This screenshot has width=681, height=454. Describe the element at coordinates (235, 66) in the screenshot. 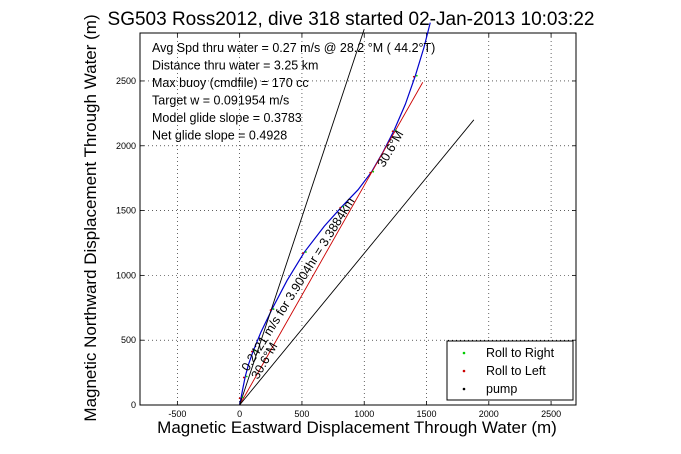

I see `info-text: Distance thru water = 3.25 km` at that location.